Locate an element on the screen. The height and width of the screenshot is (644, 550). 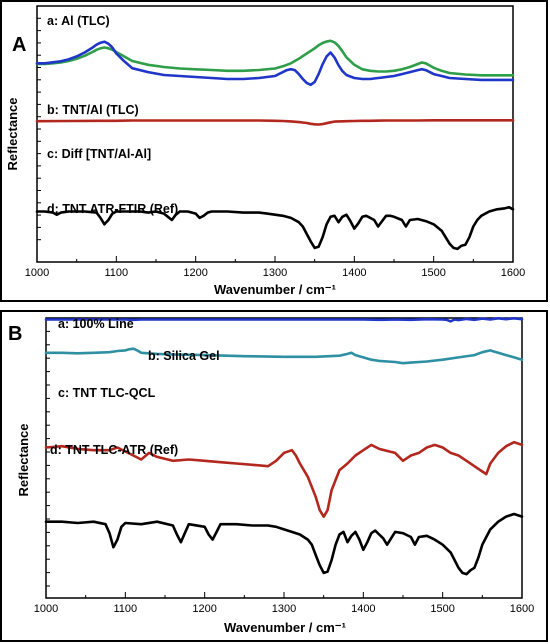
panel-a-x-axis: 1000 1100 1200 1300 1400 1500 1600 is located at coordinates (275, 267).